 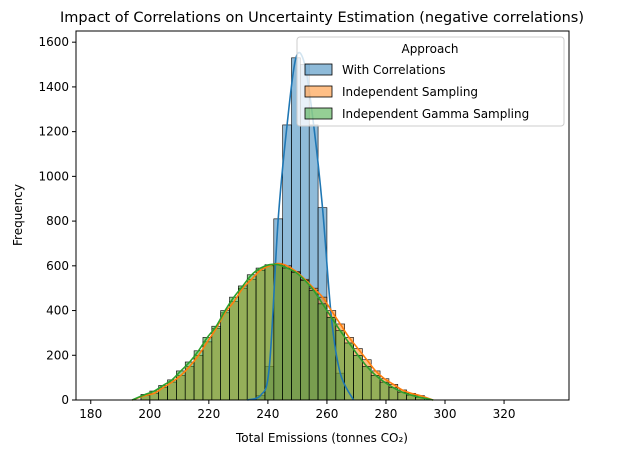 What do you see at coordinates (318, 69) in the screenshot?
I see `legend-swatch-with-correlations` at bounding box center [318, 69].